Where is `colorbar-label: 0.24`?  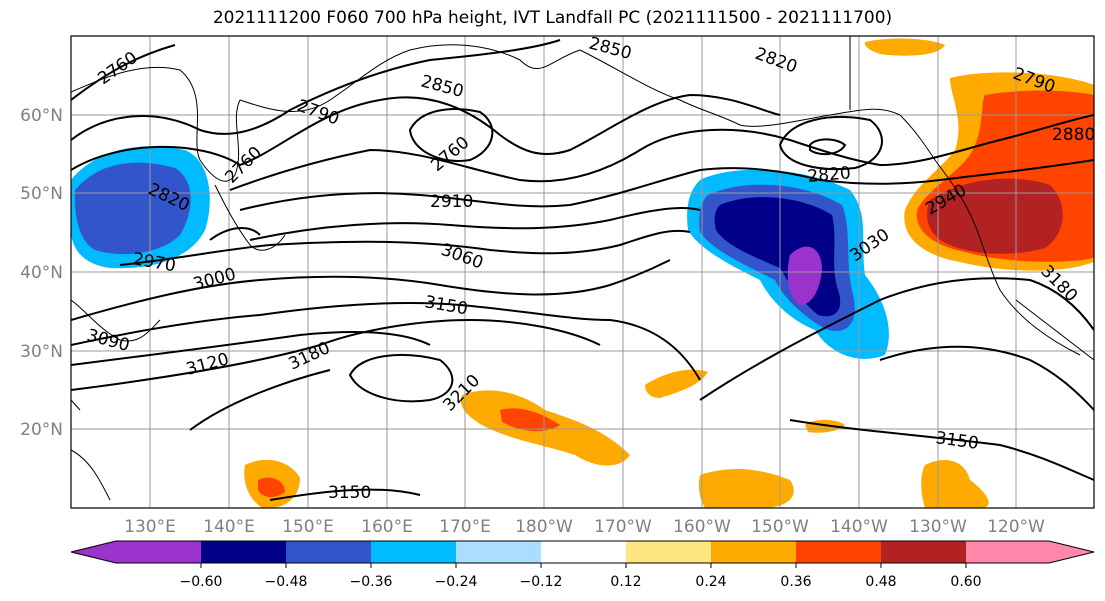
colorbar-label: 0.24 is located at coordinates (710, 582).